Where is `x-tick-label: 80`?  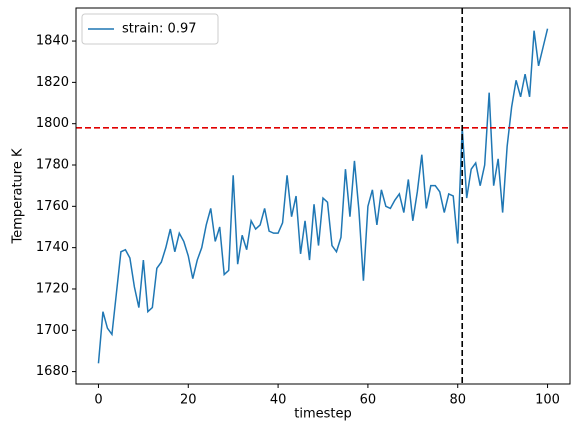 x-tick-label: 80 is located at coordinates (457, 400).